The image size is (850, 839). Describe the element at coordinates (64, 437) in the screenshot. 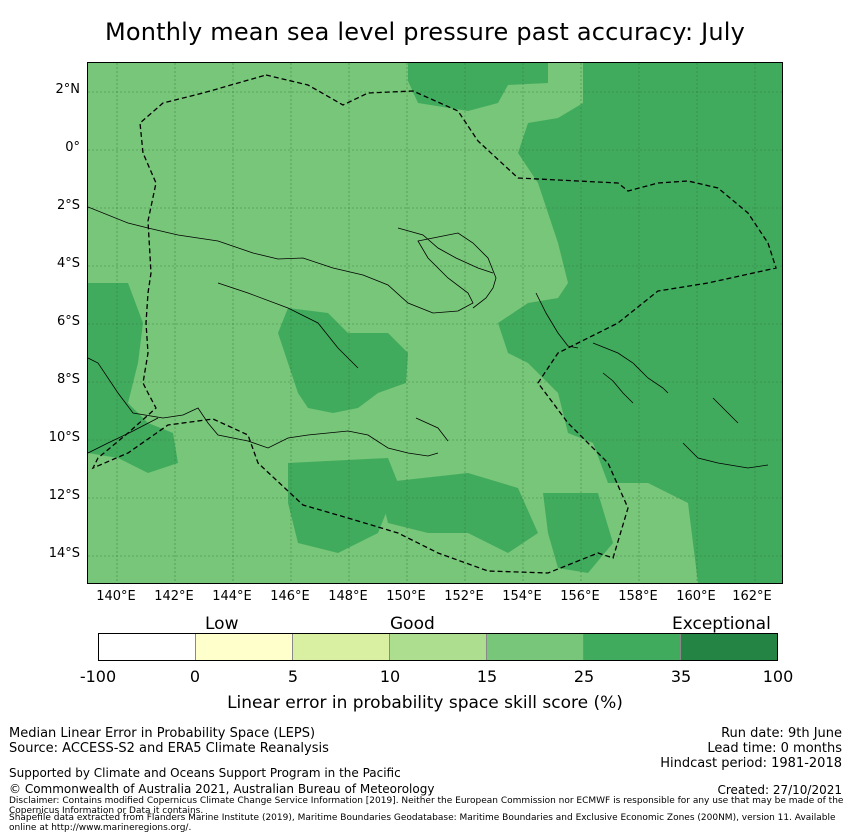

I see `lat-label: 10°S` at that location.